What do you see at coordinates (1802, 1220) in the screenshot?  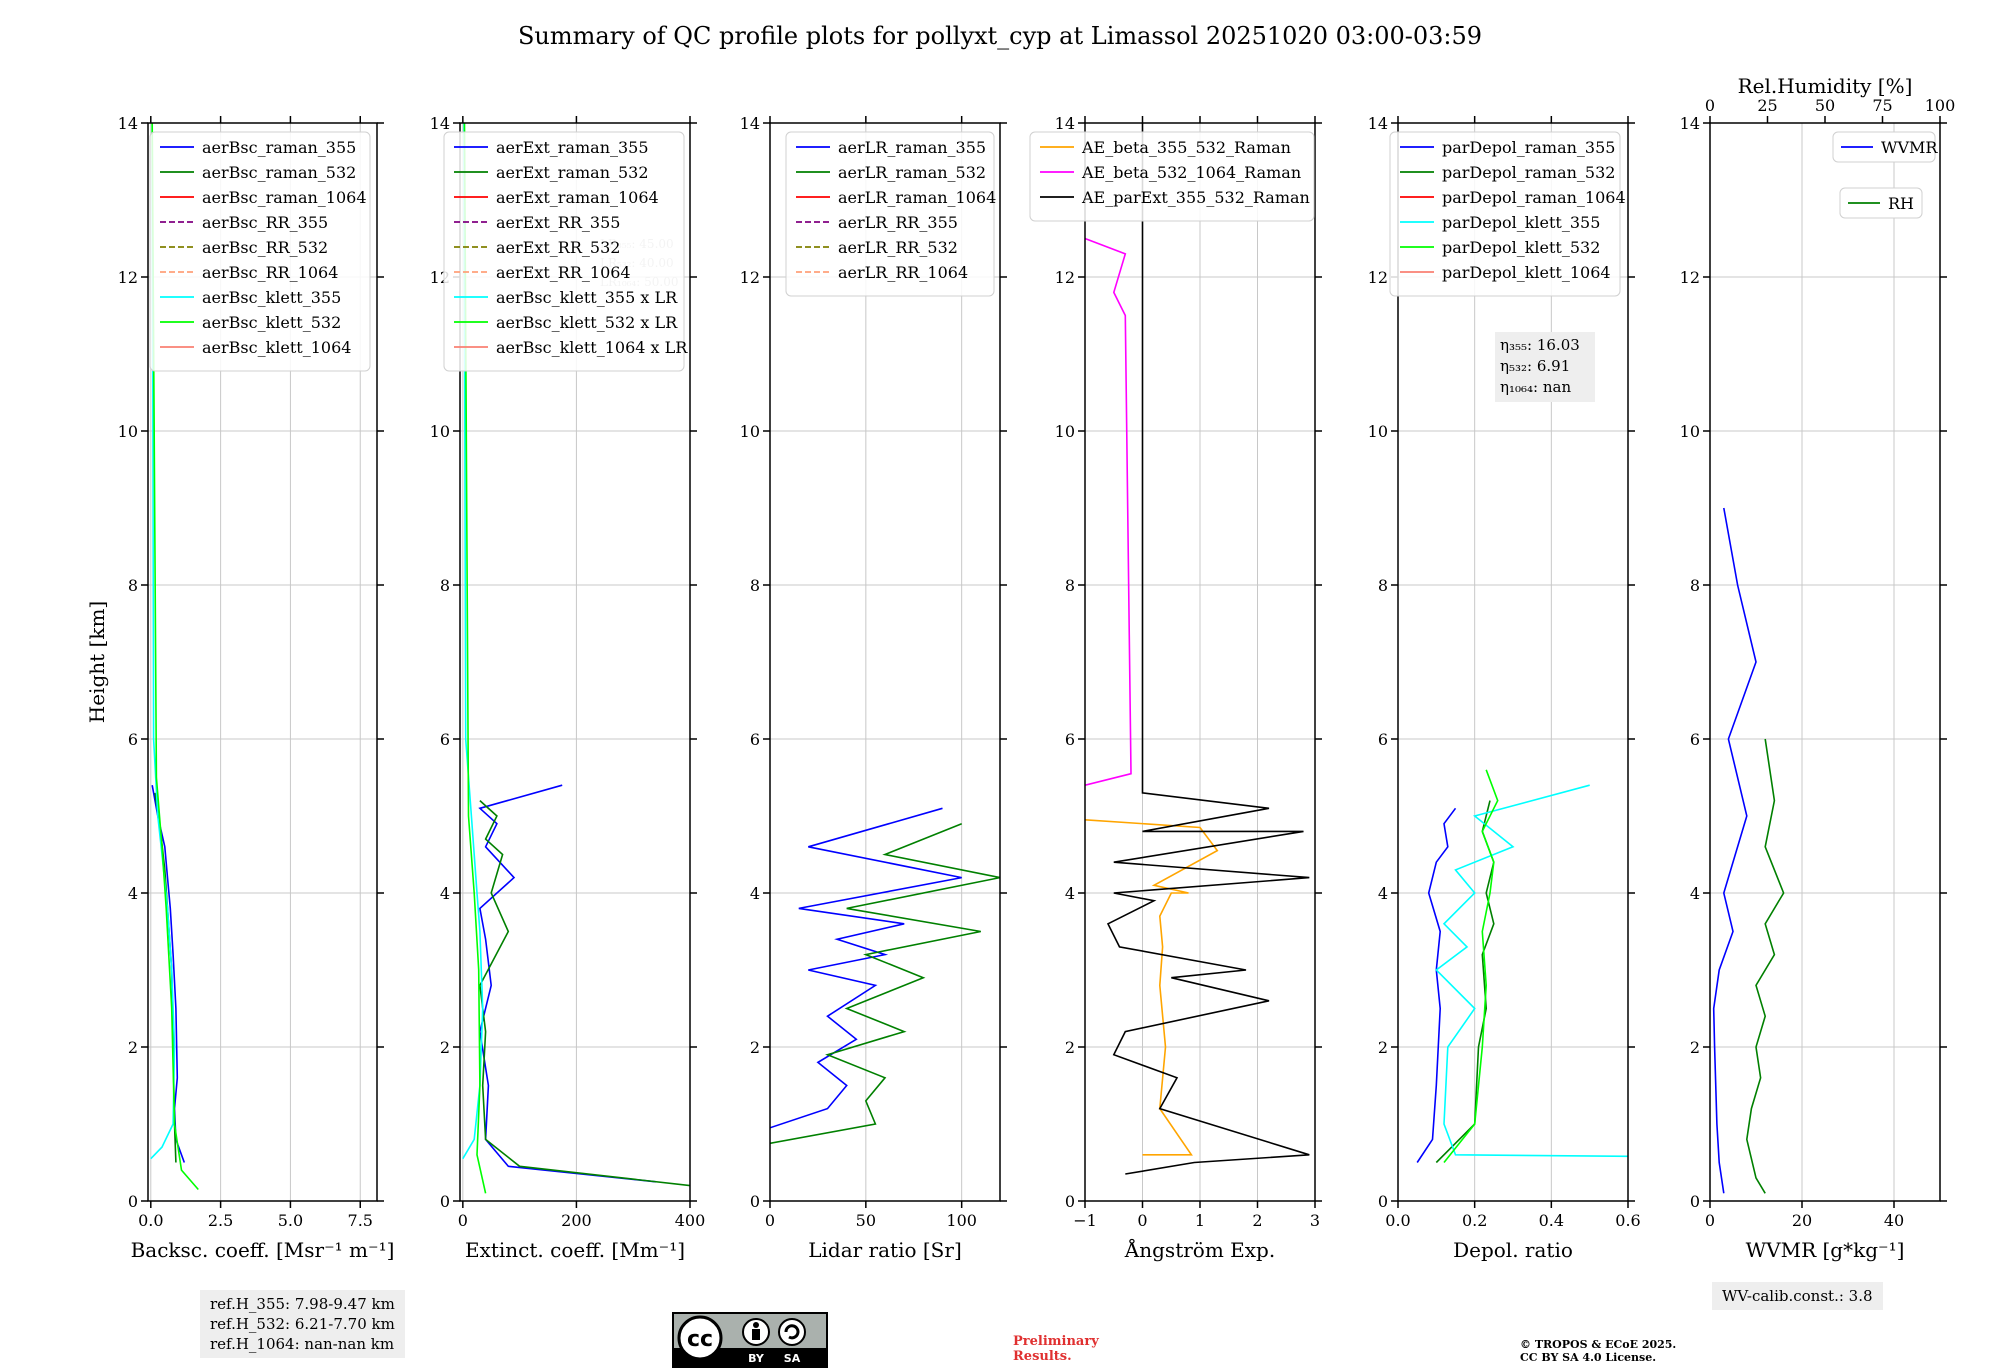 I see `x-tick-label: 20` at bounding box center [1802, 1220].